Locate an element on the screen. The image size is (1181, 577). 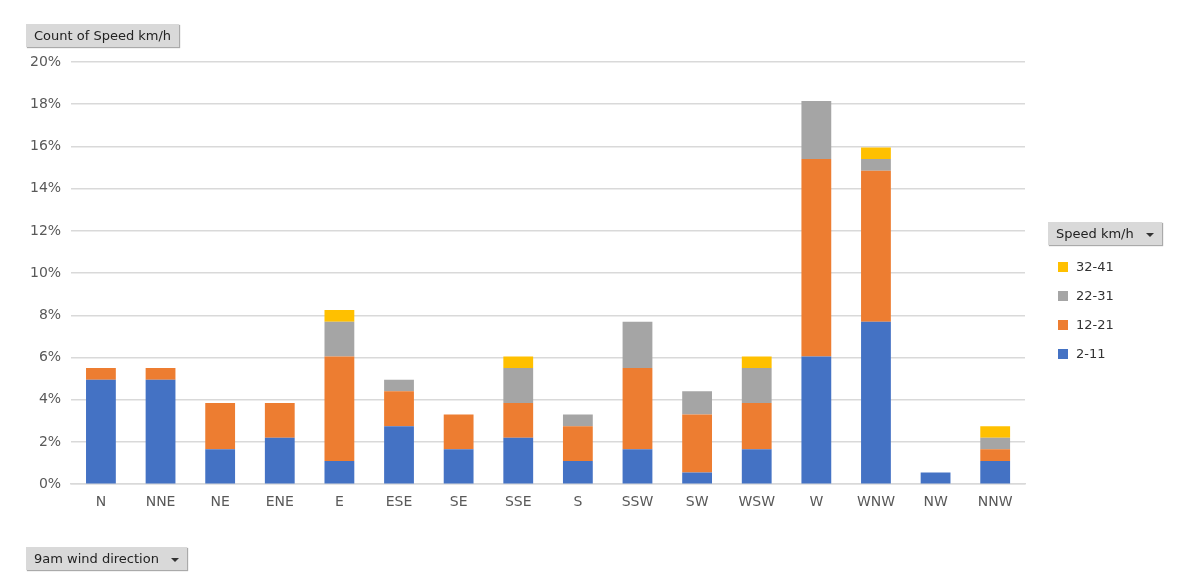
x-tick-label: W is located at coordinates (816, 501).